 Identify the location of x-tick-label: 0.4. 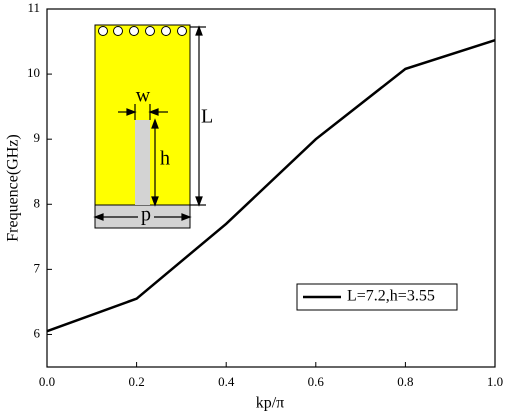
(226, 381).